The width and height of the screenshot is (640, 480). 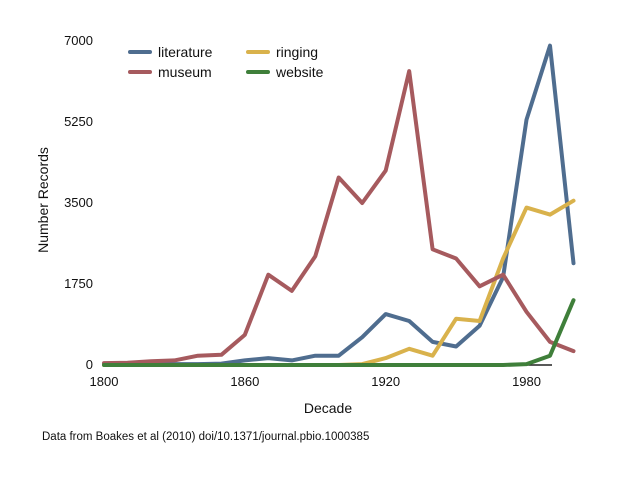 What do you see at coordinates (328, 408) in the screenshot?
I see `x-axis-label: Decade` at bounding box center [328, 408].